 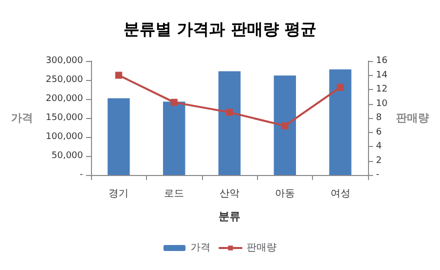 What do you see at coordinates (229, 216) in the screenshot?
I see `x-axis-title: 분류` at bounding box center [229, 216].